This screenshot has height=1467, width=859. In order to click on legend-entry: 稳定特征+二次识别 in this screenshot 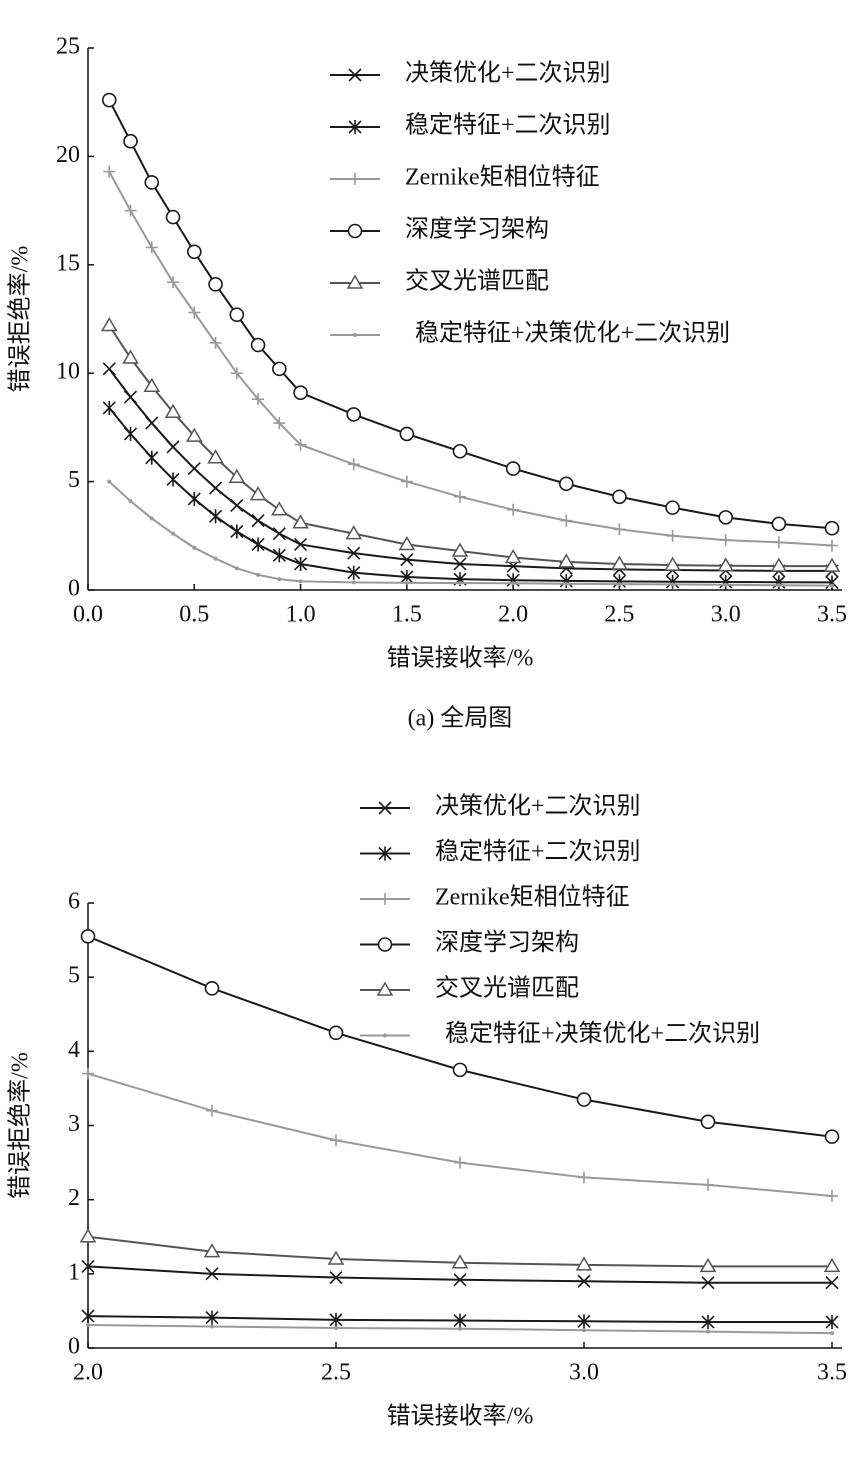, I will do `click(500, 851)`.